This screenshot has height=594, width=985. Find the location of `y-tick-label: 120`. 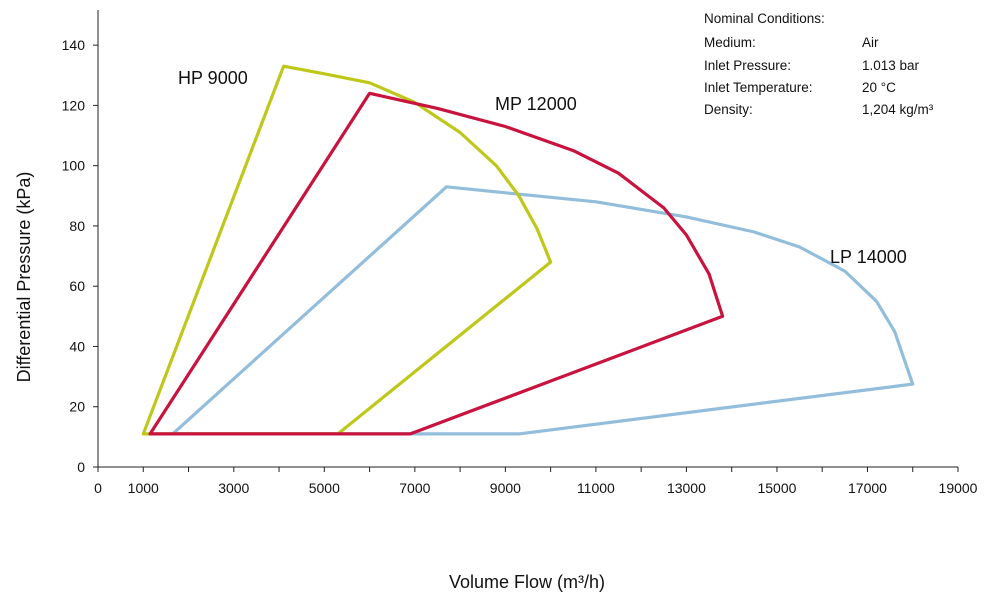

y-tick-label: 120 is located at coordinates (74, 105).